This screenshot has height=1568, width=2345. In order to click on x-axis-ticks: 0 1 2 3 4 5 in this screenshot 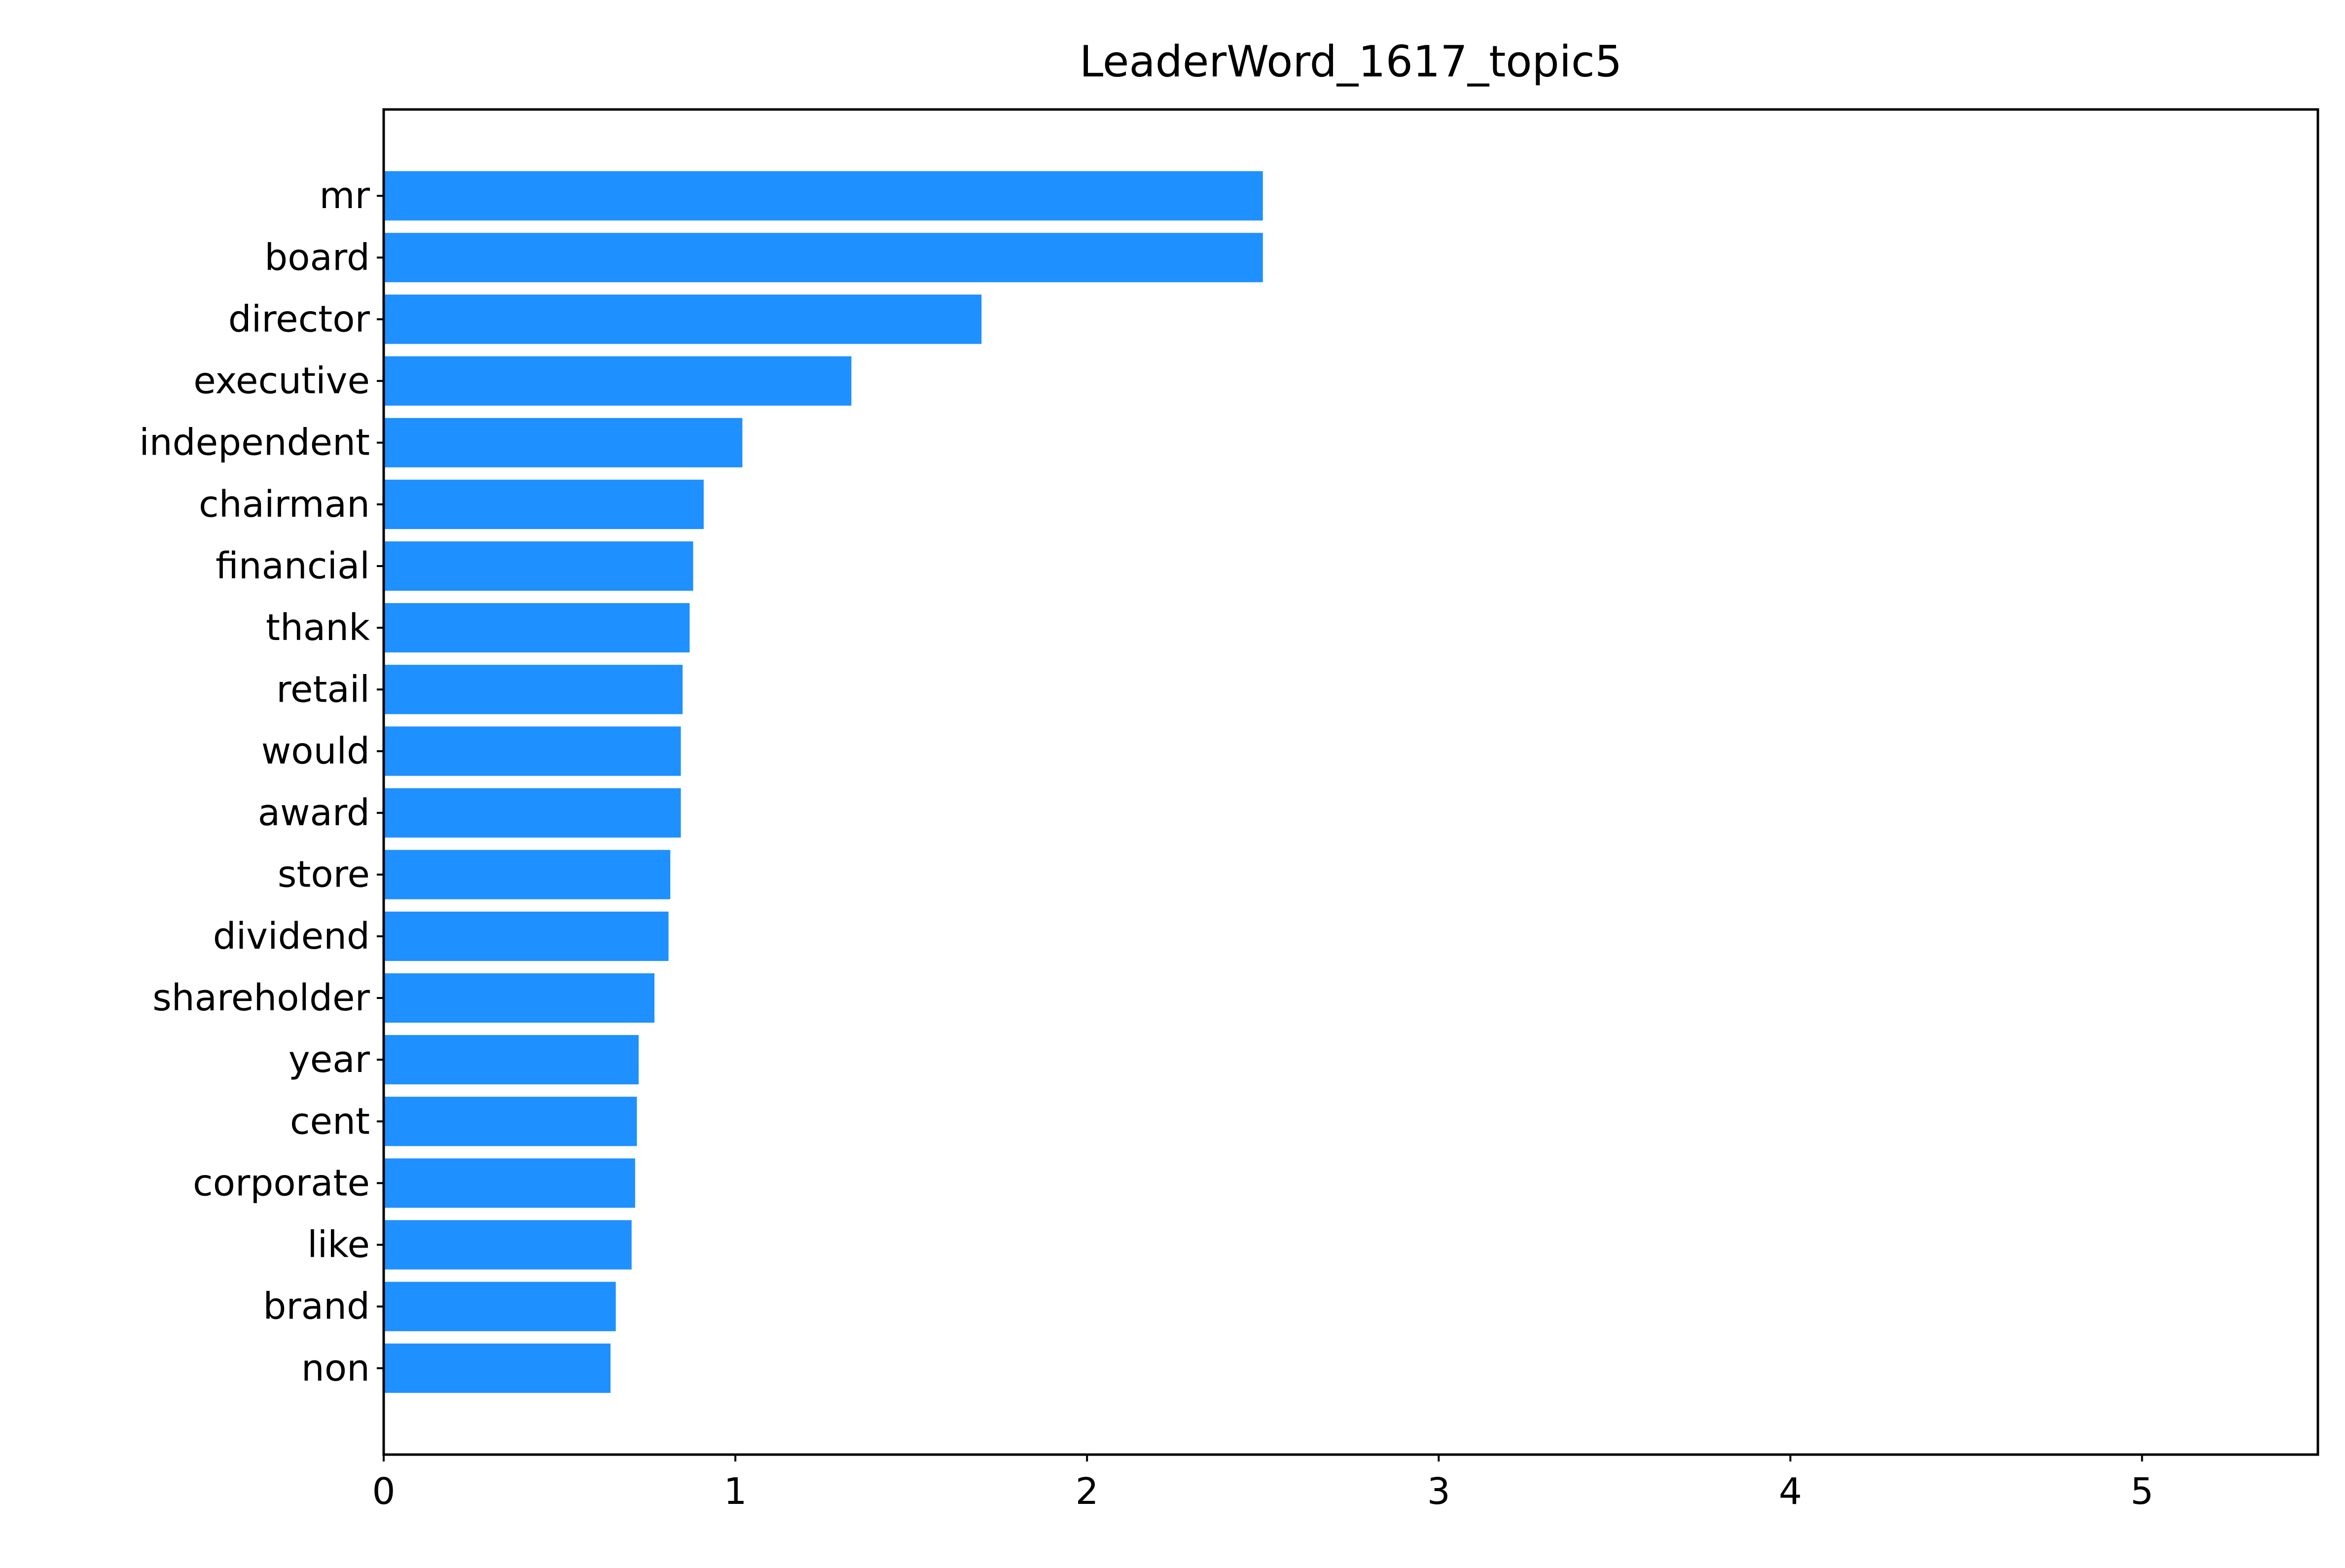, I will do `click(1263, 1484)`.